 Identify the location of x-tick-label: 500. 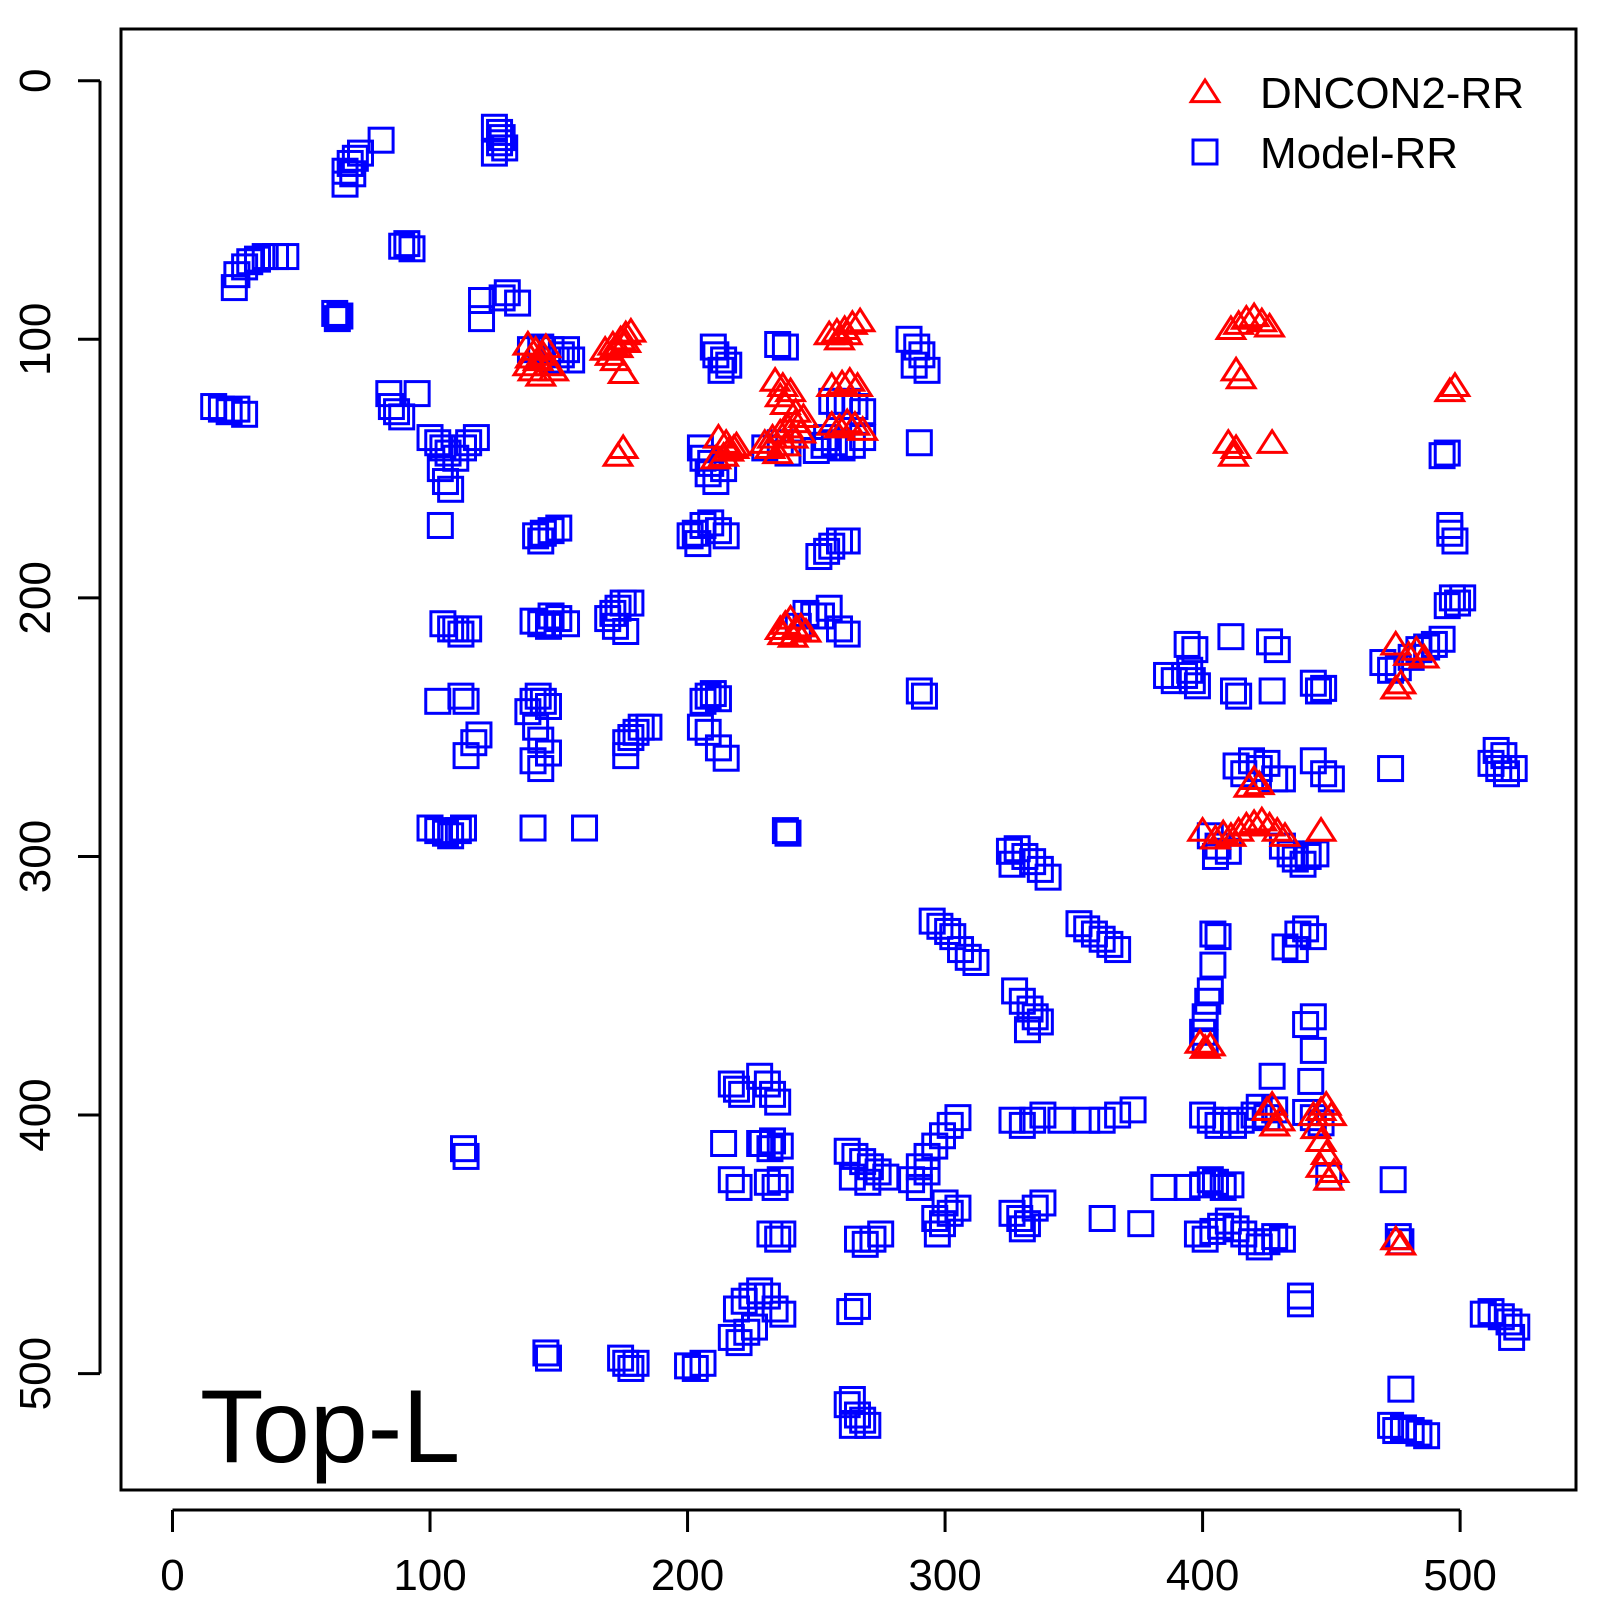
(1459, 1575).